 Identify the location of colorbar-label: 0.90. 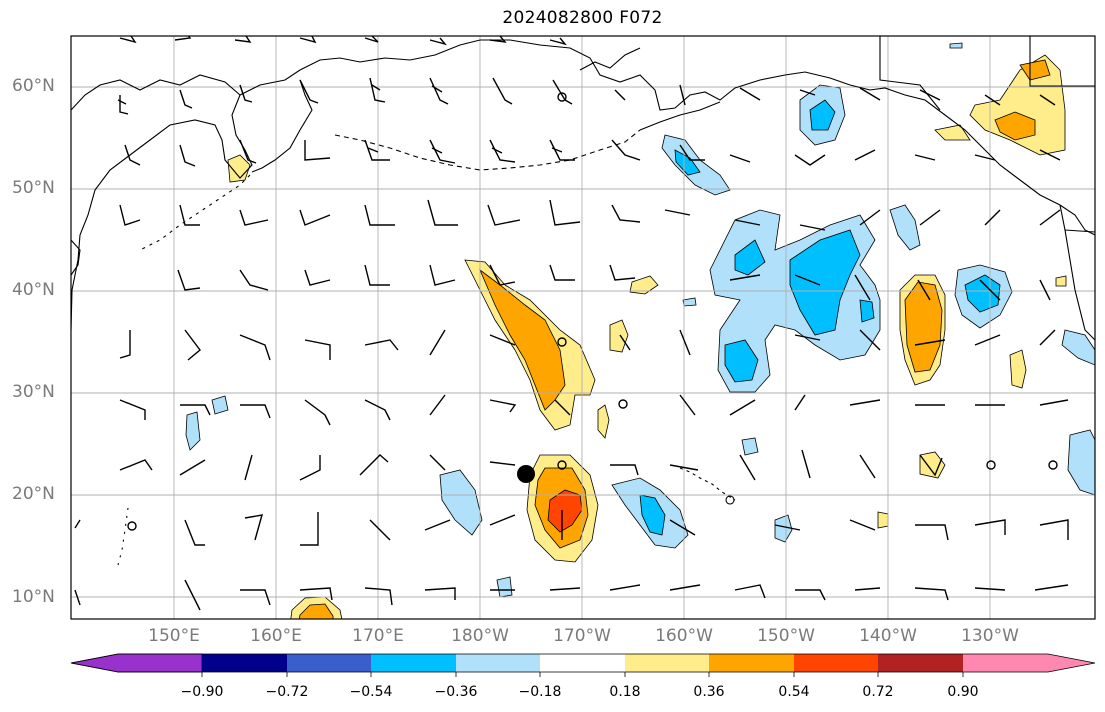
(963, 692).